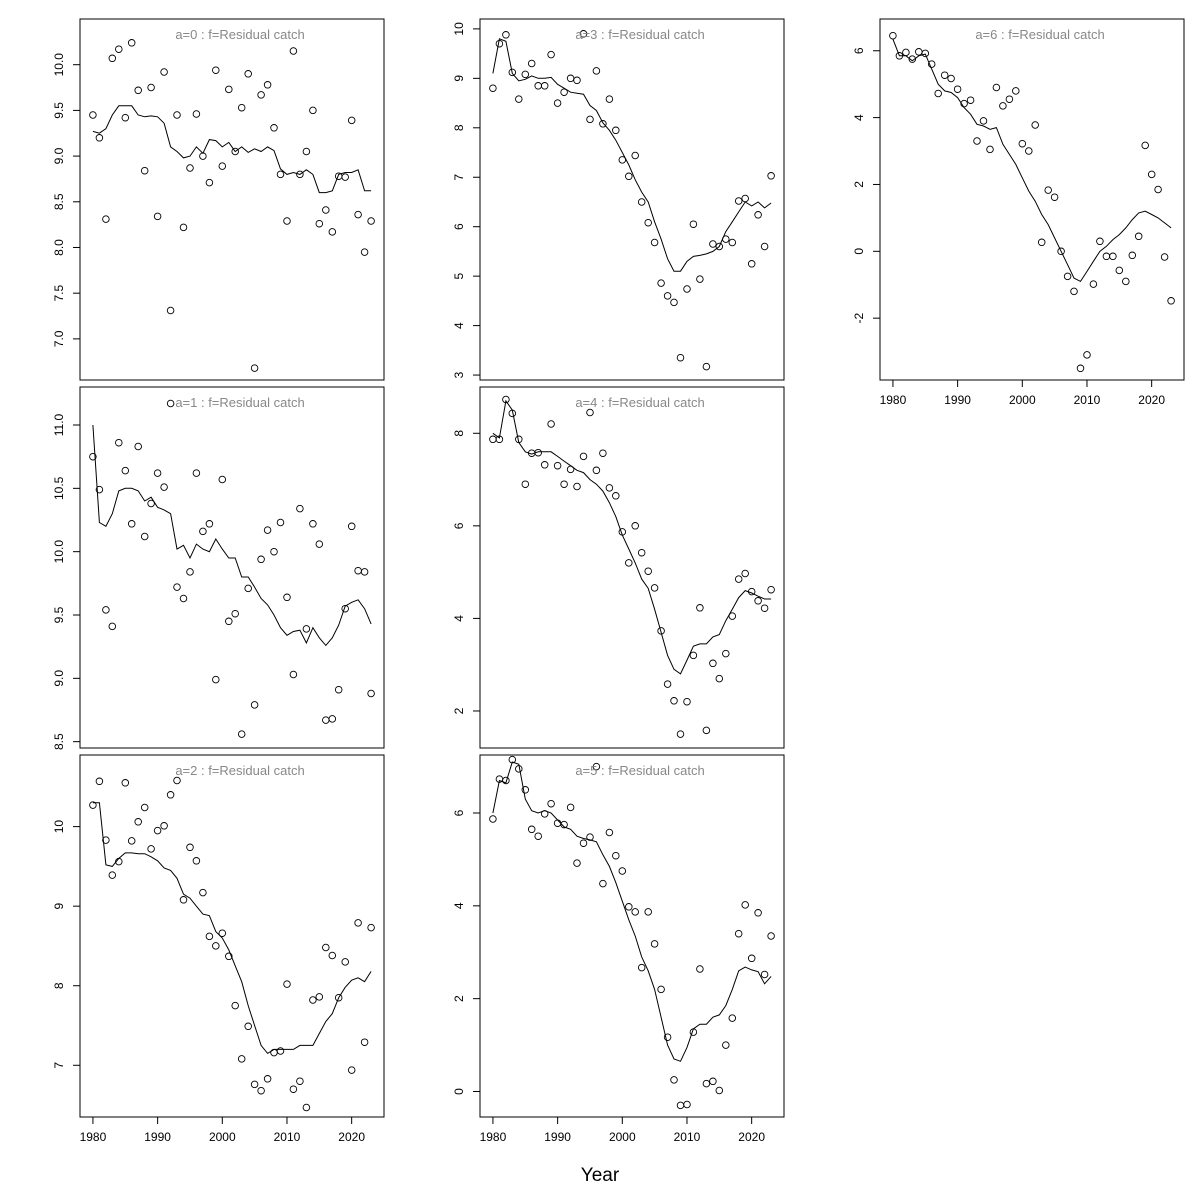  What do you see at coordinates (618, 567) in the screenshot?
I see `panel-a4: 2 4 6 8 a=4 : f=Residual catch` at bounding box center [618, 567].